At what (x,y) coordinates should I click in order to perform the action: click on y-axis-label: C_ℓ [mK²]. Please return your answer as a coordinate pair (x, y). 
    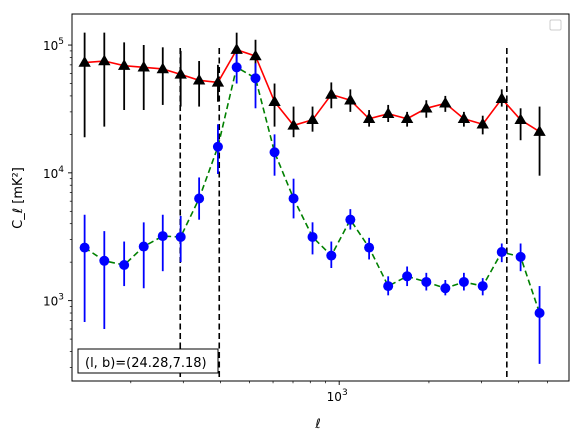
    Looking at the image, I should click on (18, 198).